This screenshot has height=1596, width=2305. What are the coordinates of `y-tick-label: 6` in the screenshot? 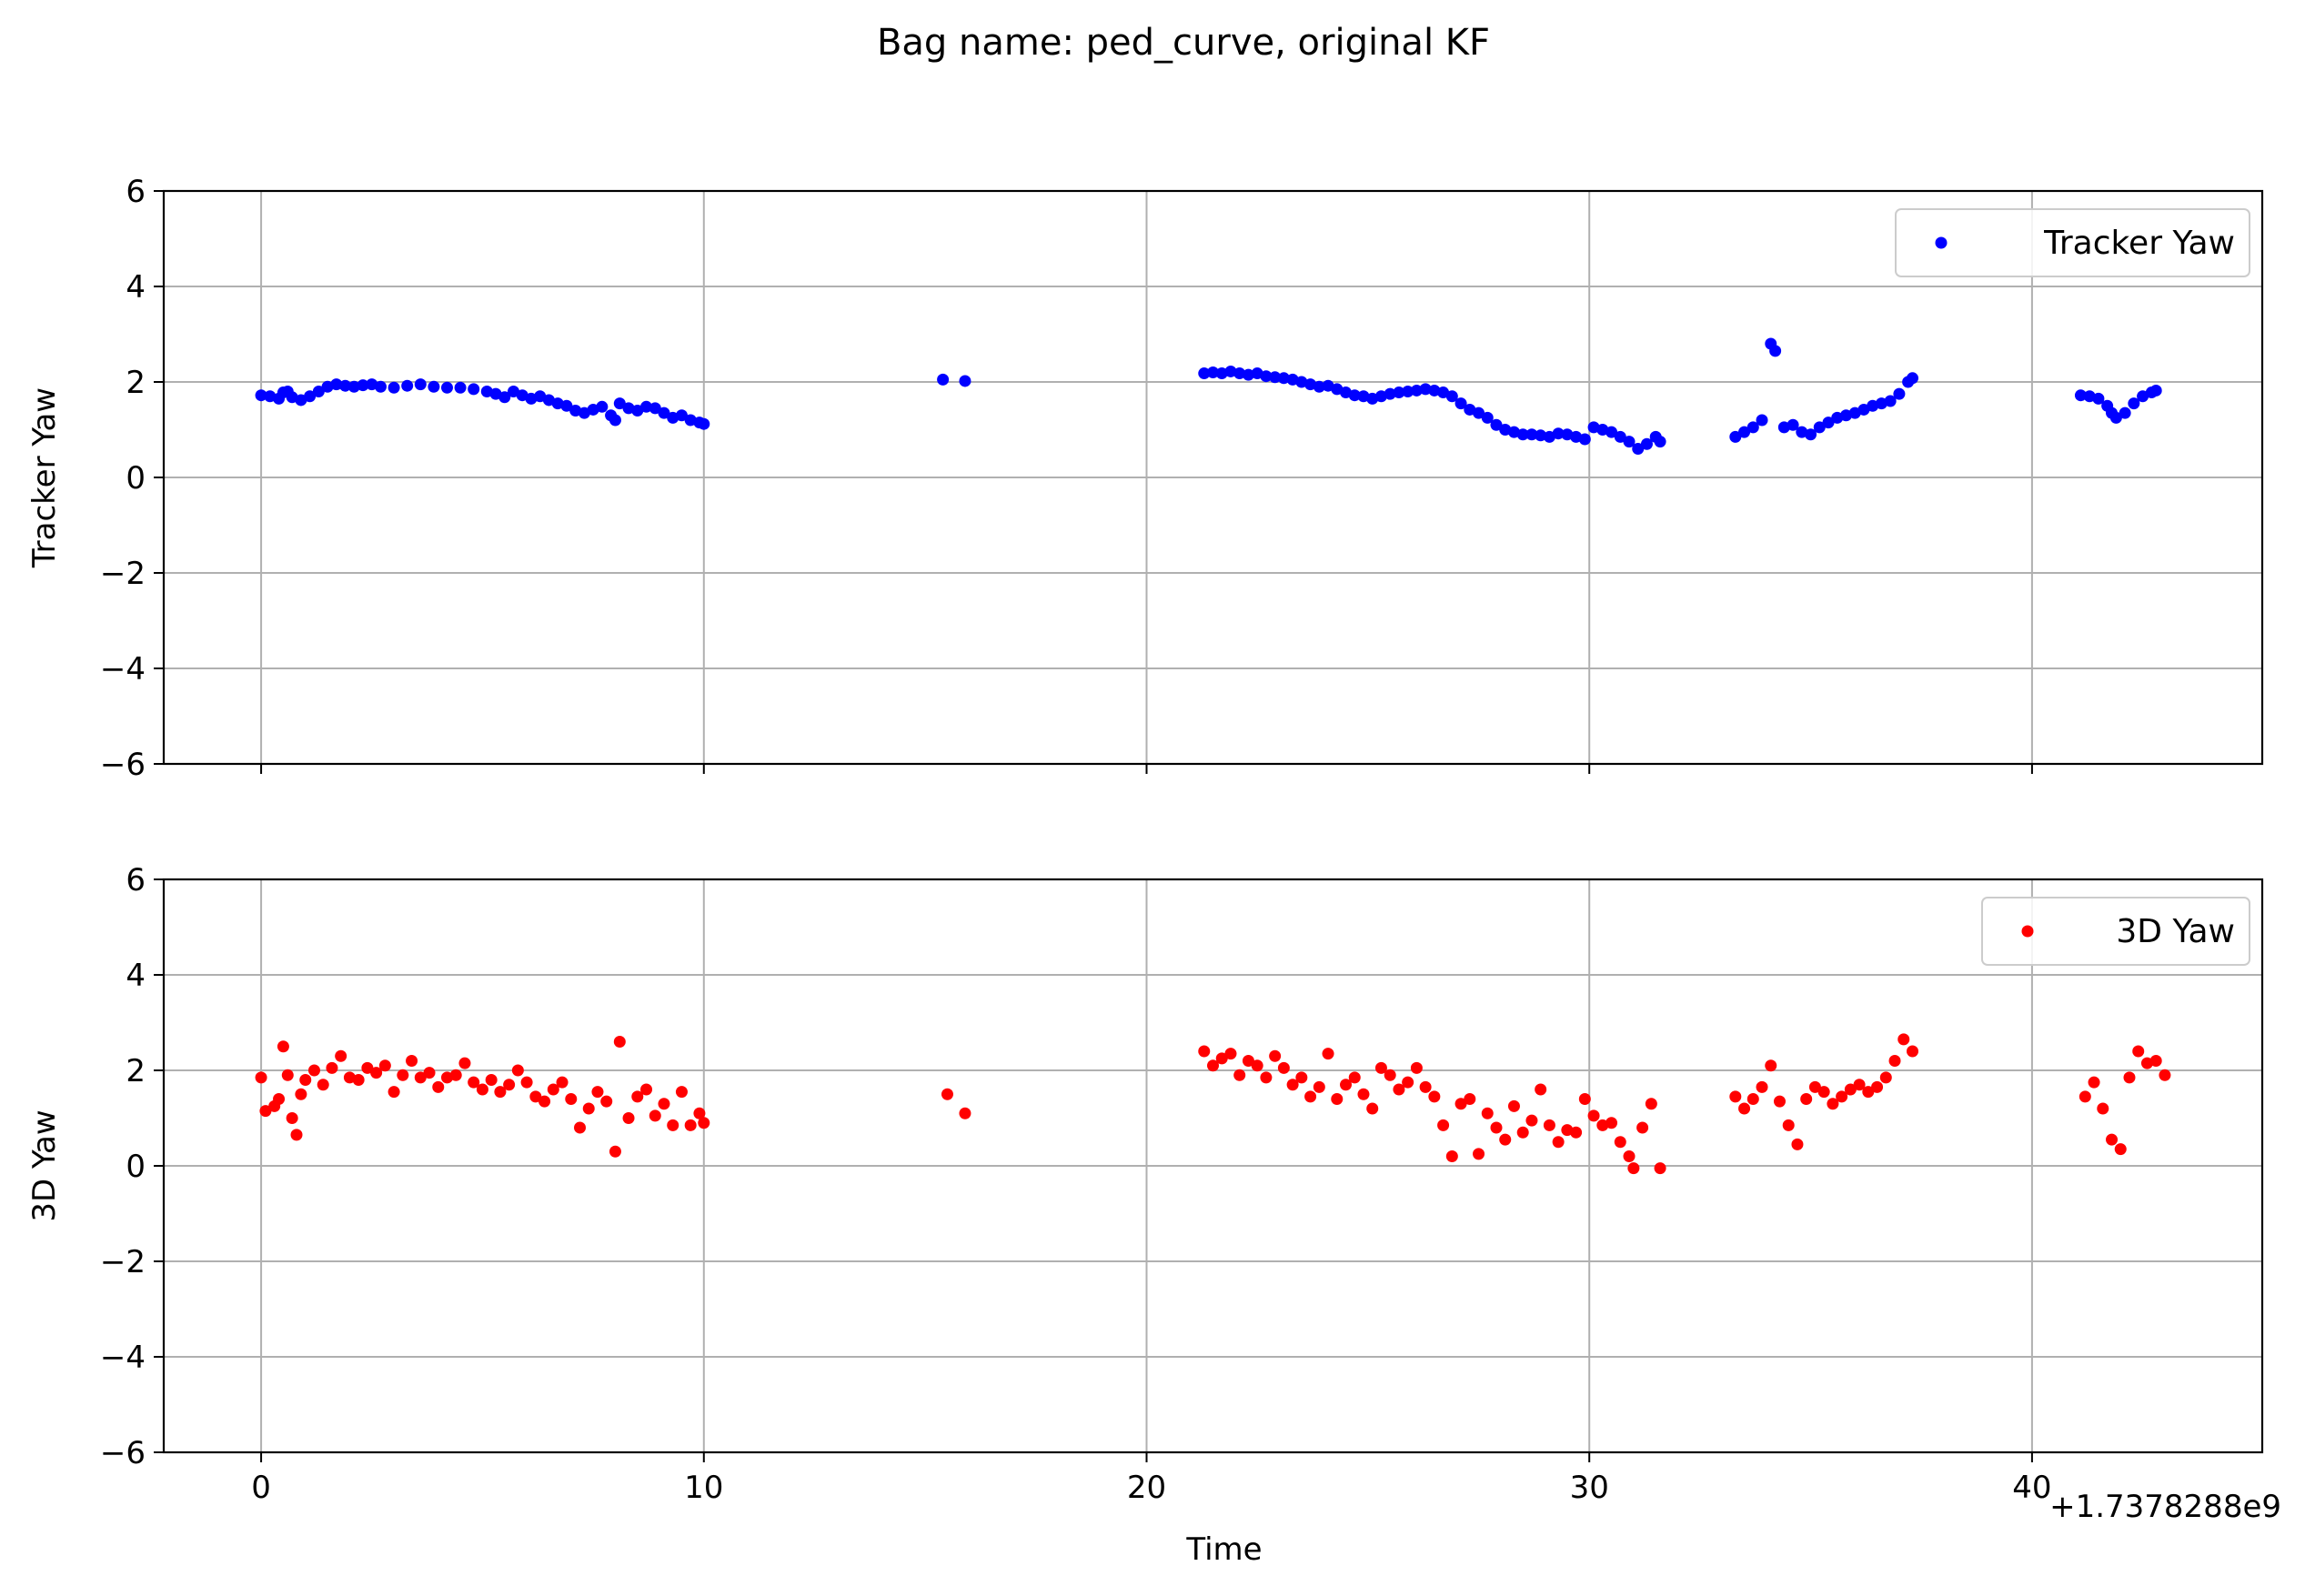 It's located at (136, 192).